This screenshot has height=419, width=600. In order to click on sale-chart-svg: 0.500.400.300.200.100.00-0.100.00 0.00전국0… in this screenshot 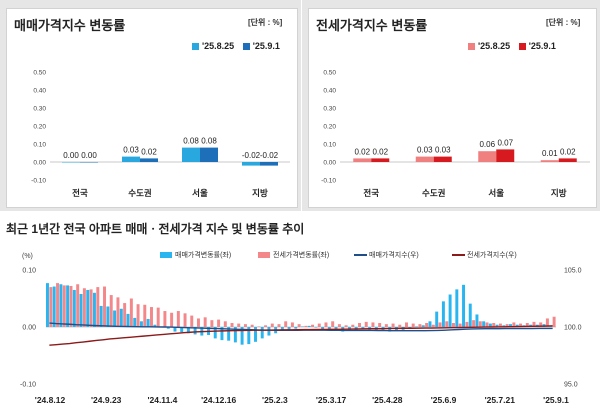, I will do `click(160, 134)`.